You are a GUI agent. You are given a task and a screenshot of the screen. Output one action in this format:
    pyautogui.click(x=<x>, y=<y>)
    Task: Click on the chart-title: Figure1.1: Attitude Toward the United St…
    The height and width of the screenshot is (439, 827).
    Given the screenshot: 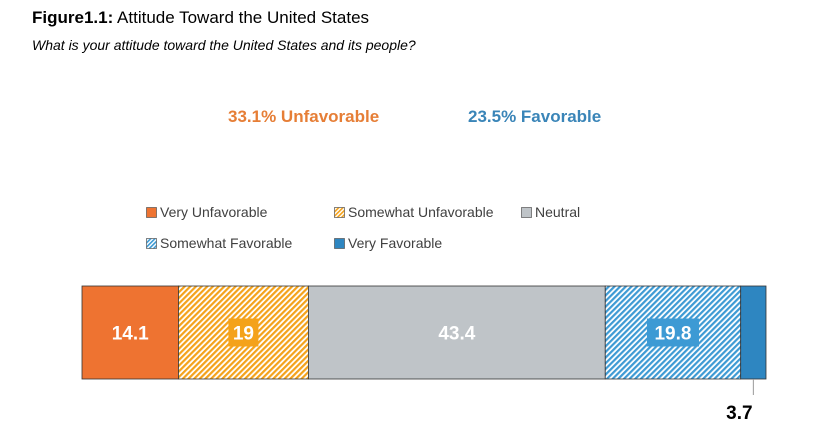 What is the action you would take?
    pyautogui.click(x=200, y=18)
    